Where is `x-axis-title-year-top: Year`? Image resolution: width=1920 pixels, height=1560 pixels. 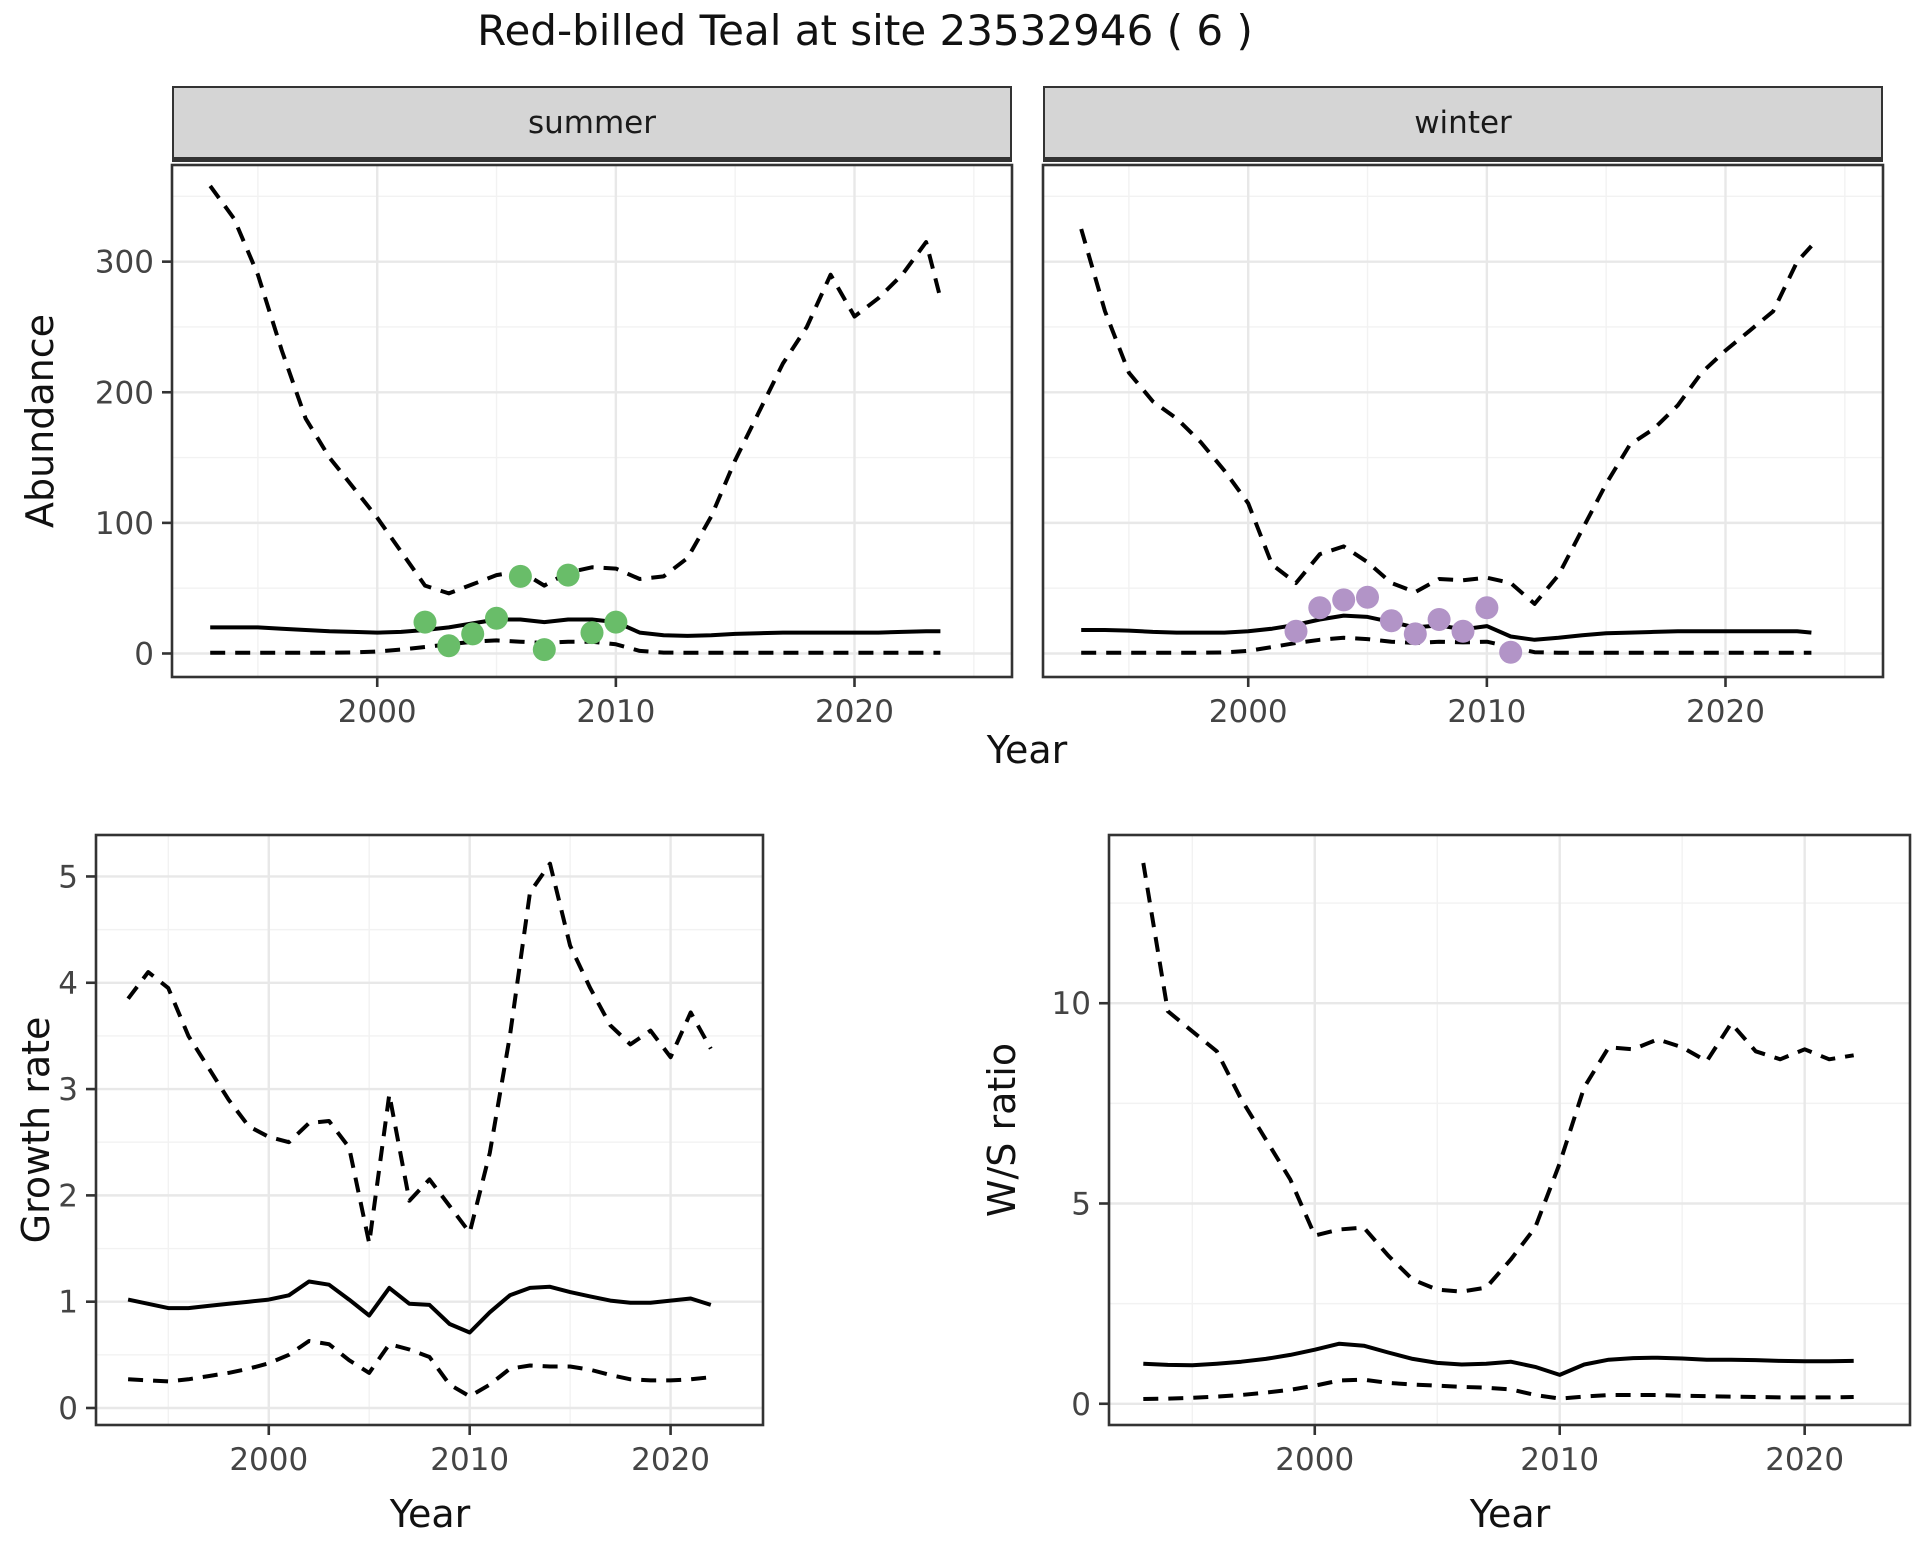
x-axis-title-year-top: Year is located at coordinates (1027, 750).